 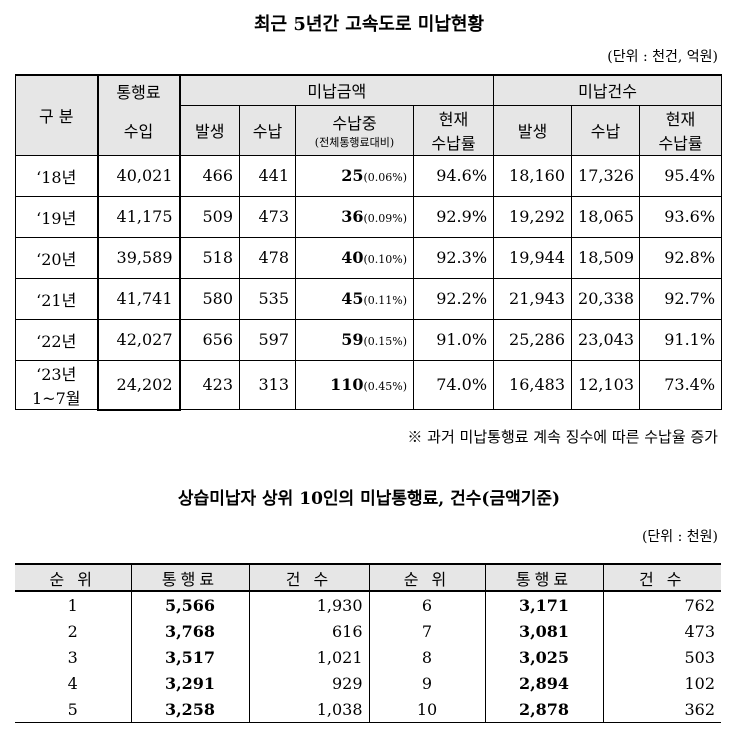 I want to click on count-cell: 1,038, so click(x=309, y=709).